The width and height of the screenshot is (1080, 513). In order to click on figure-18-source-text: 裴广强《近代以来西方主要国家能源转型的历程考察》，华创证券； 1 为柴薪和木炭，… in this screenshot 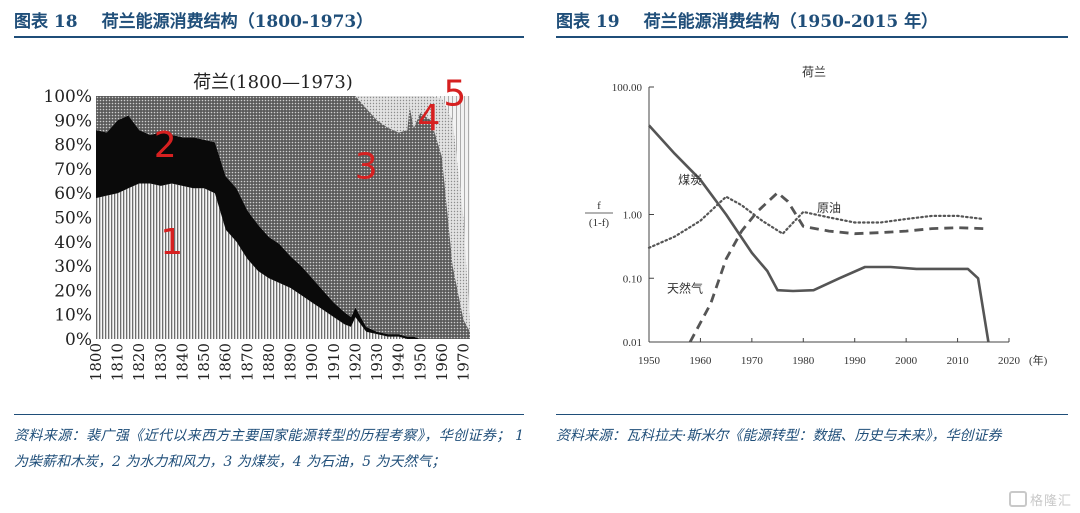, I will do `click(269, 449)`.